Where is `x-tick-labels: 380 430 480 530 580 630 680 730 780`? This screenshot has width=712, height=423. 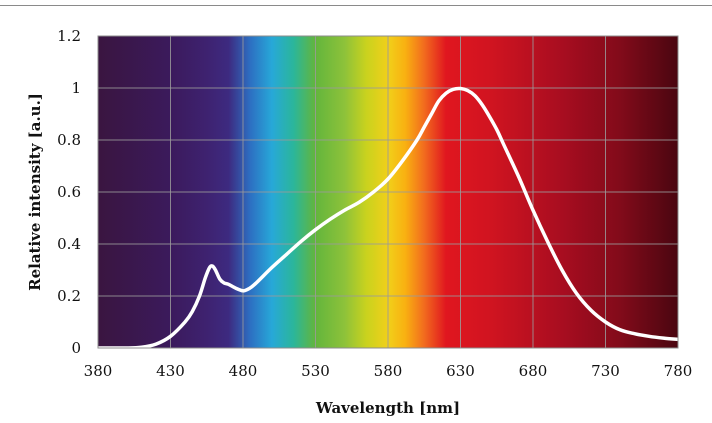
x-tick-labels: 380 430 480 530 580 630 680 730 780 is located at coordinates (388, 371).